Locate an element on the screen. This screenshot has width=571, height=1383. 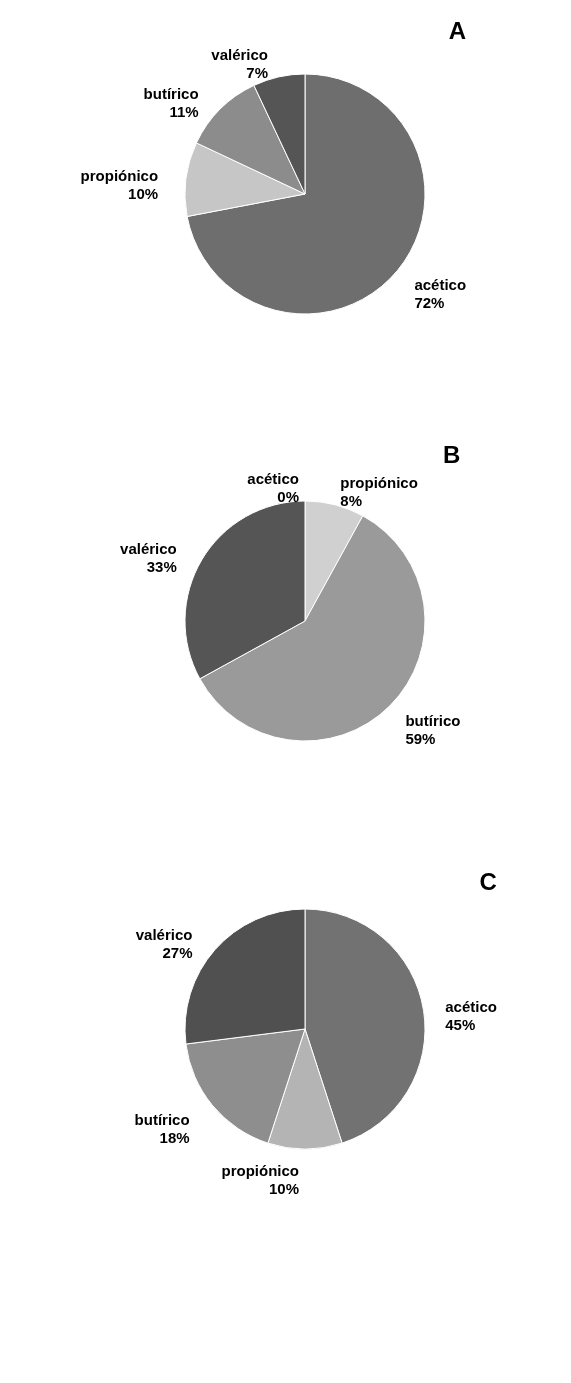
data-label: 59% is located at coordinates (420, 739).